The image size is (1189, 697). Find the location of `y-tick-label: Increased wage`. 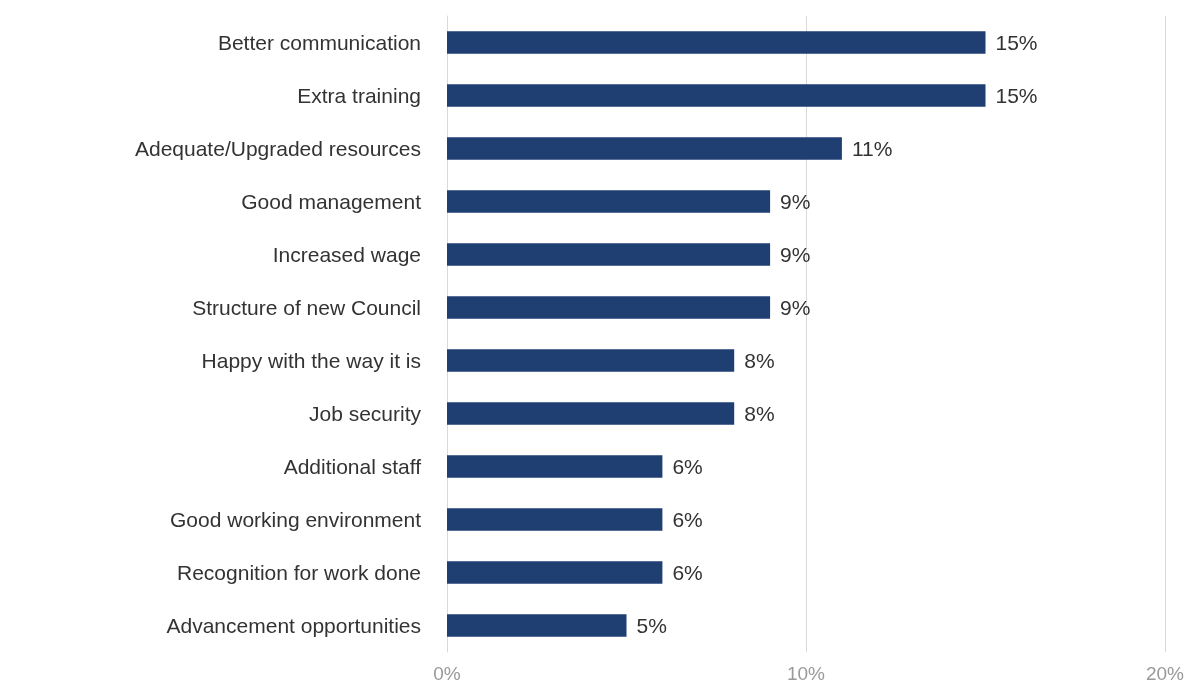

y-tick-label: Increased wage is located at coordinates (346, 254).